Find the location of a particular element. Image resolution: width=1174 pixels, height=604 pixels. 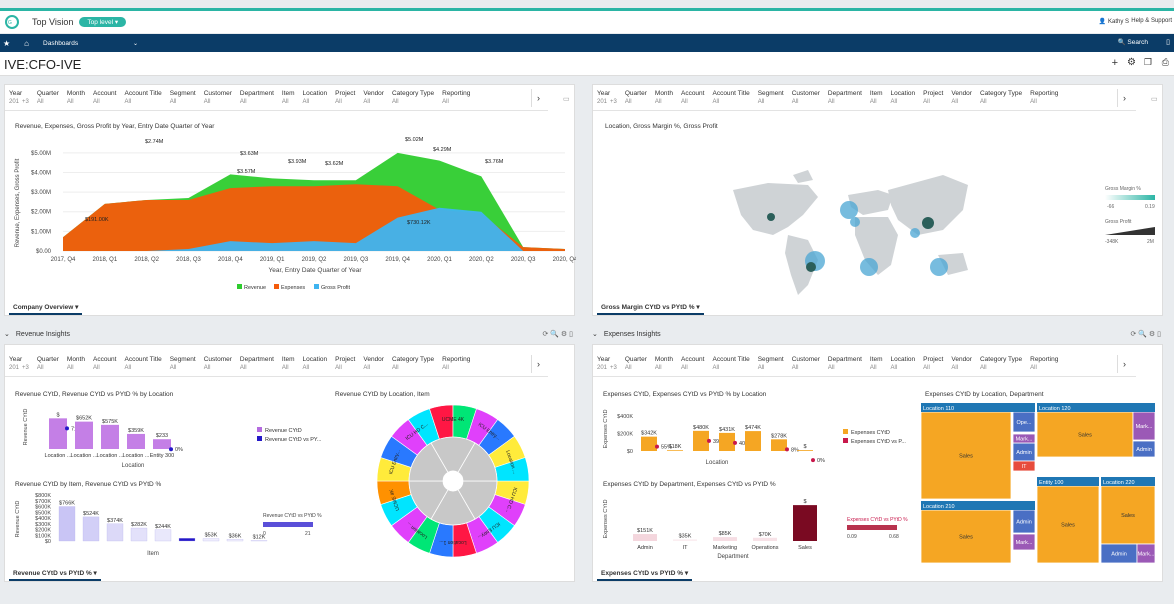

bar-label: $18K is located at coordinates (675, 447).